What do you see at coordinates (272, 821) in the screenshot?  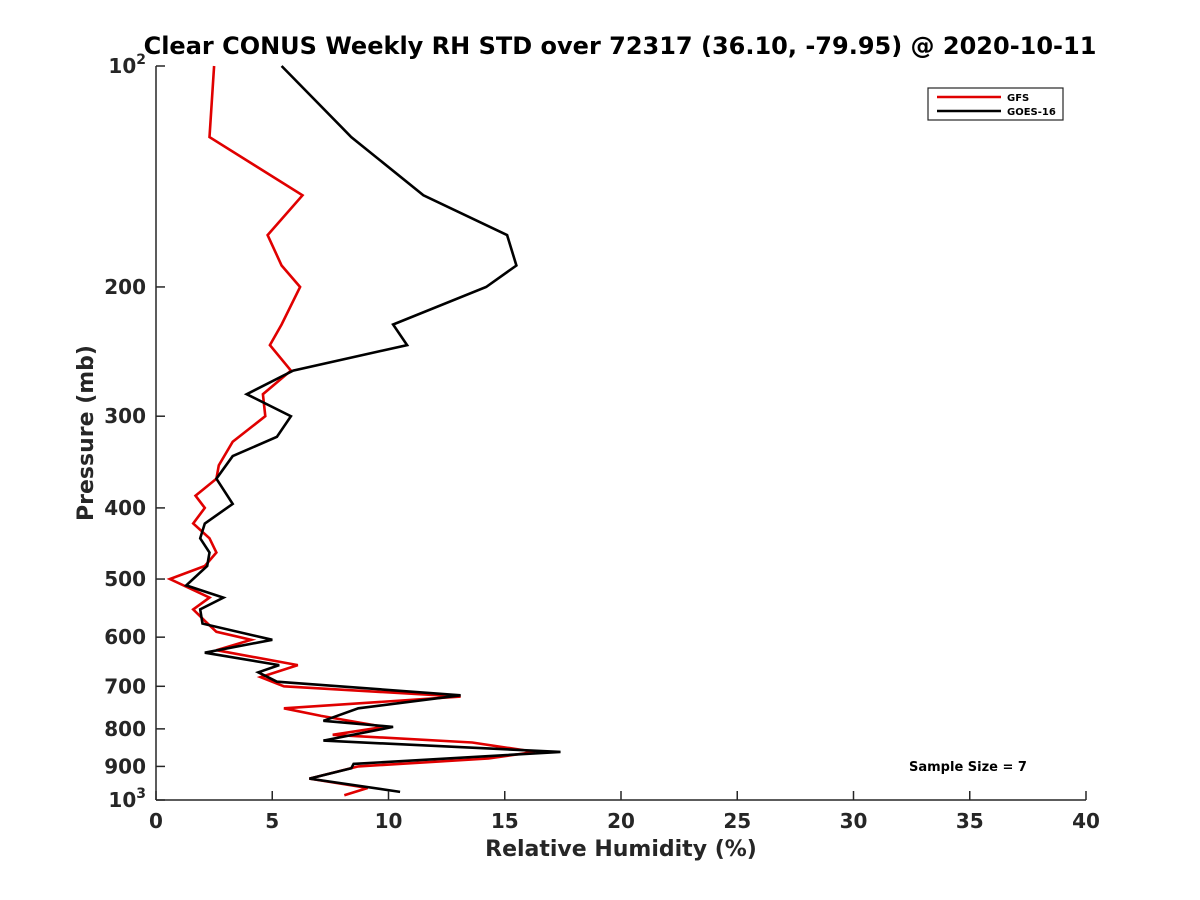 I see `x-tick-label: 5` at bounding box center [272, 821].